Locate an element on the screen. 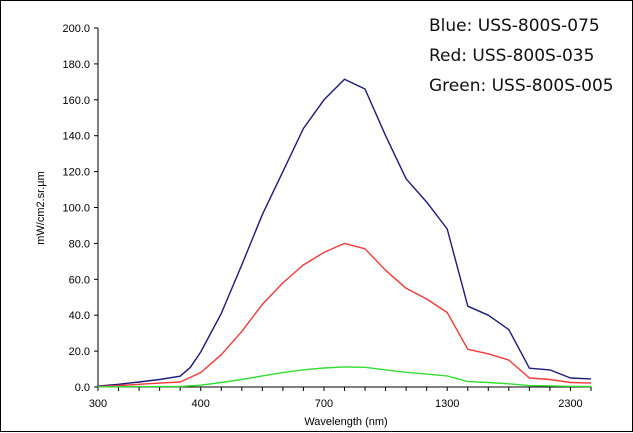  y-tick-label: 120.0 is located at coordinates (76, 173).